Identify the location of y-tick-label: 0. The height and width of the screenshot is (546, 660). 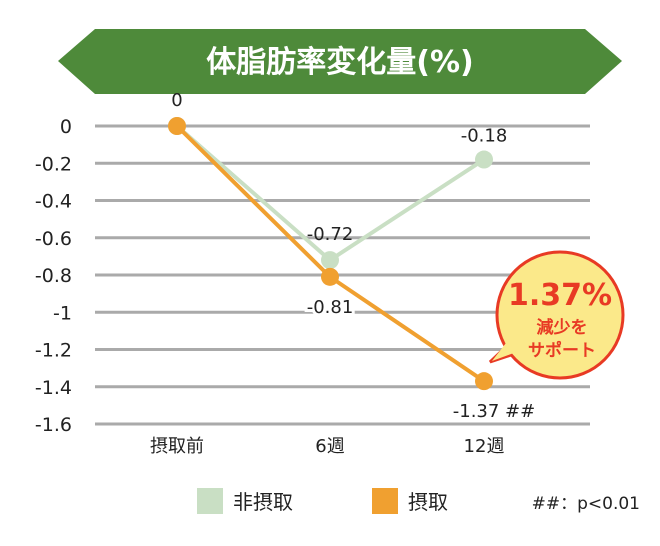
(66, 127).